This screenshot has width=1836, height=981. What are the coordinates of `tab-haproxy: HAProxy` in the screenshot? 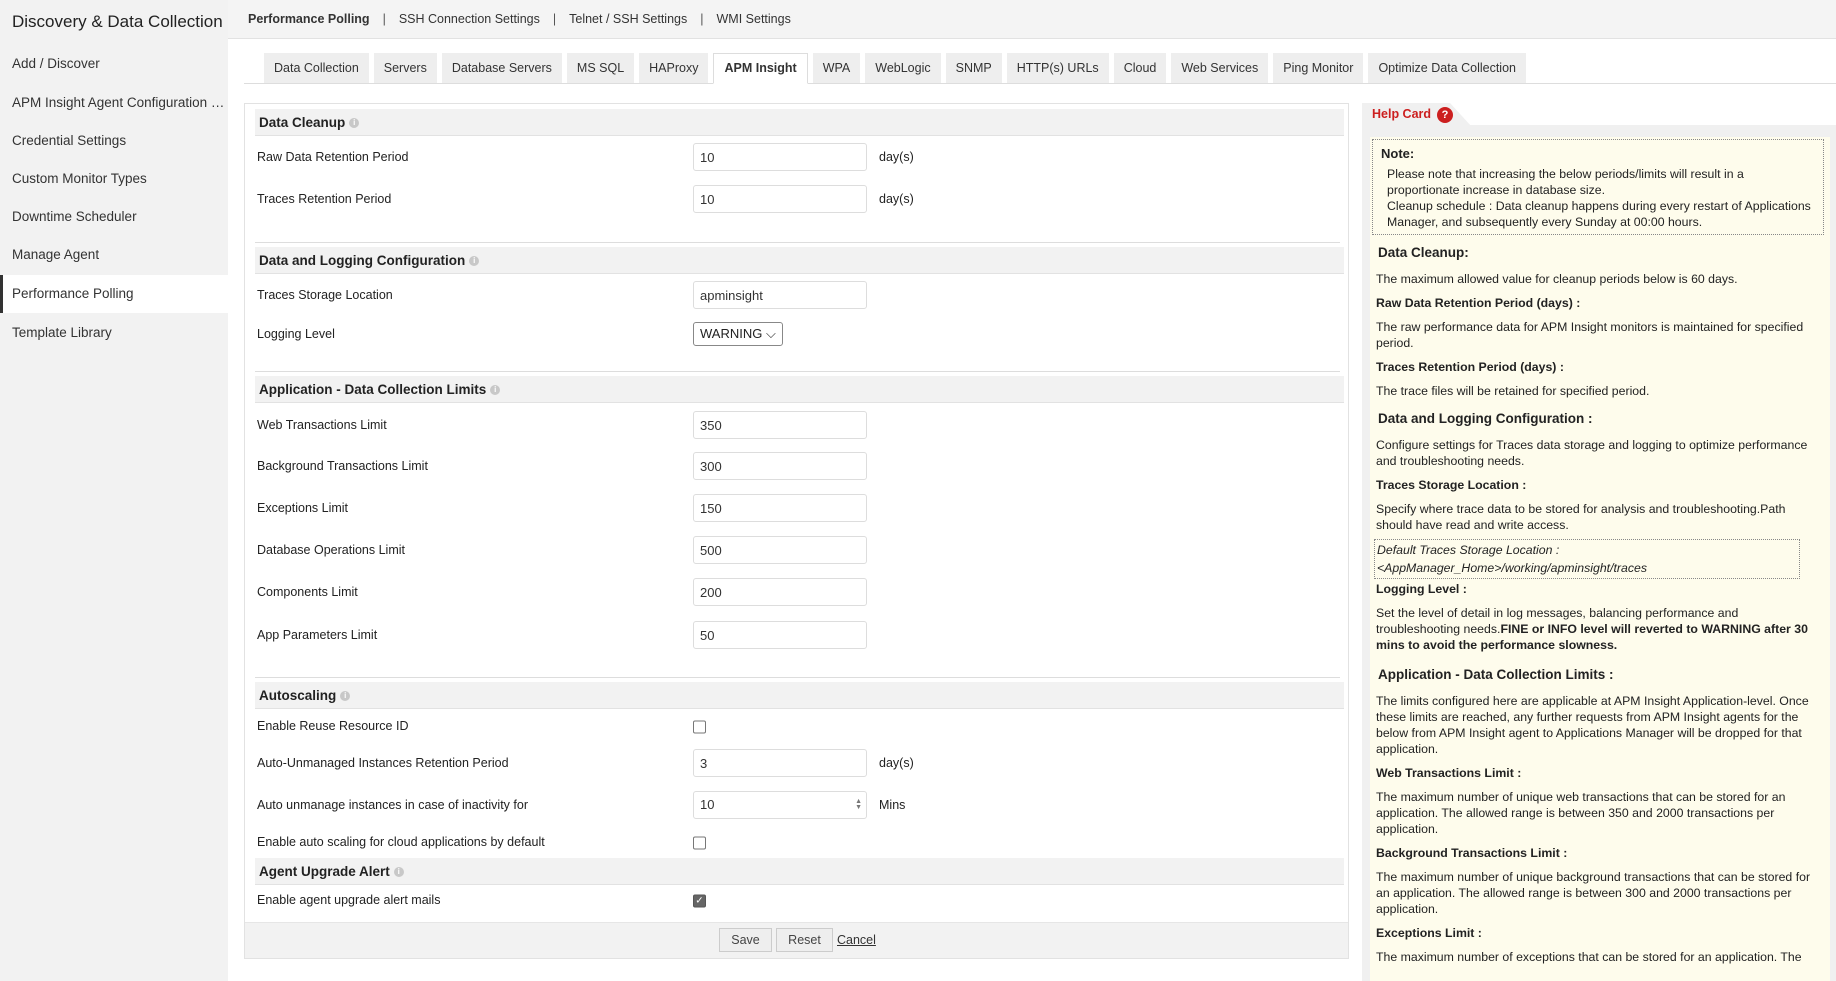 It's located at (674, 68).